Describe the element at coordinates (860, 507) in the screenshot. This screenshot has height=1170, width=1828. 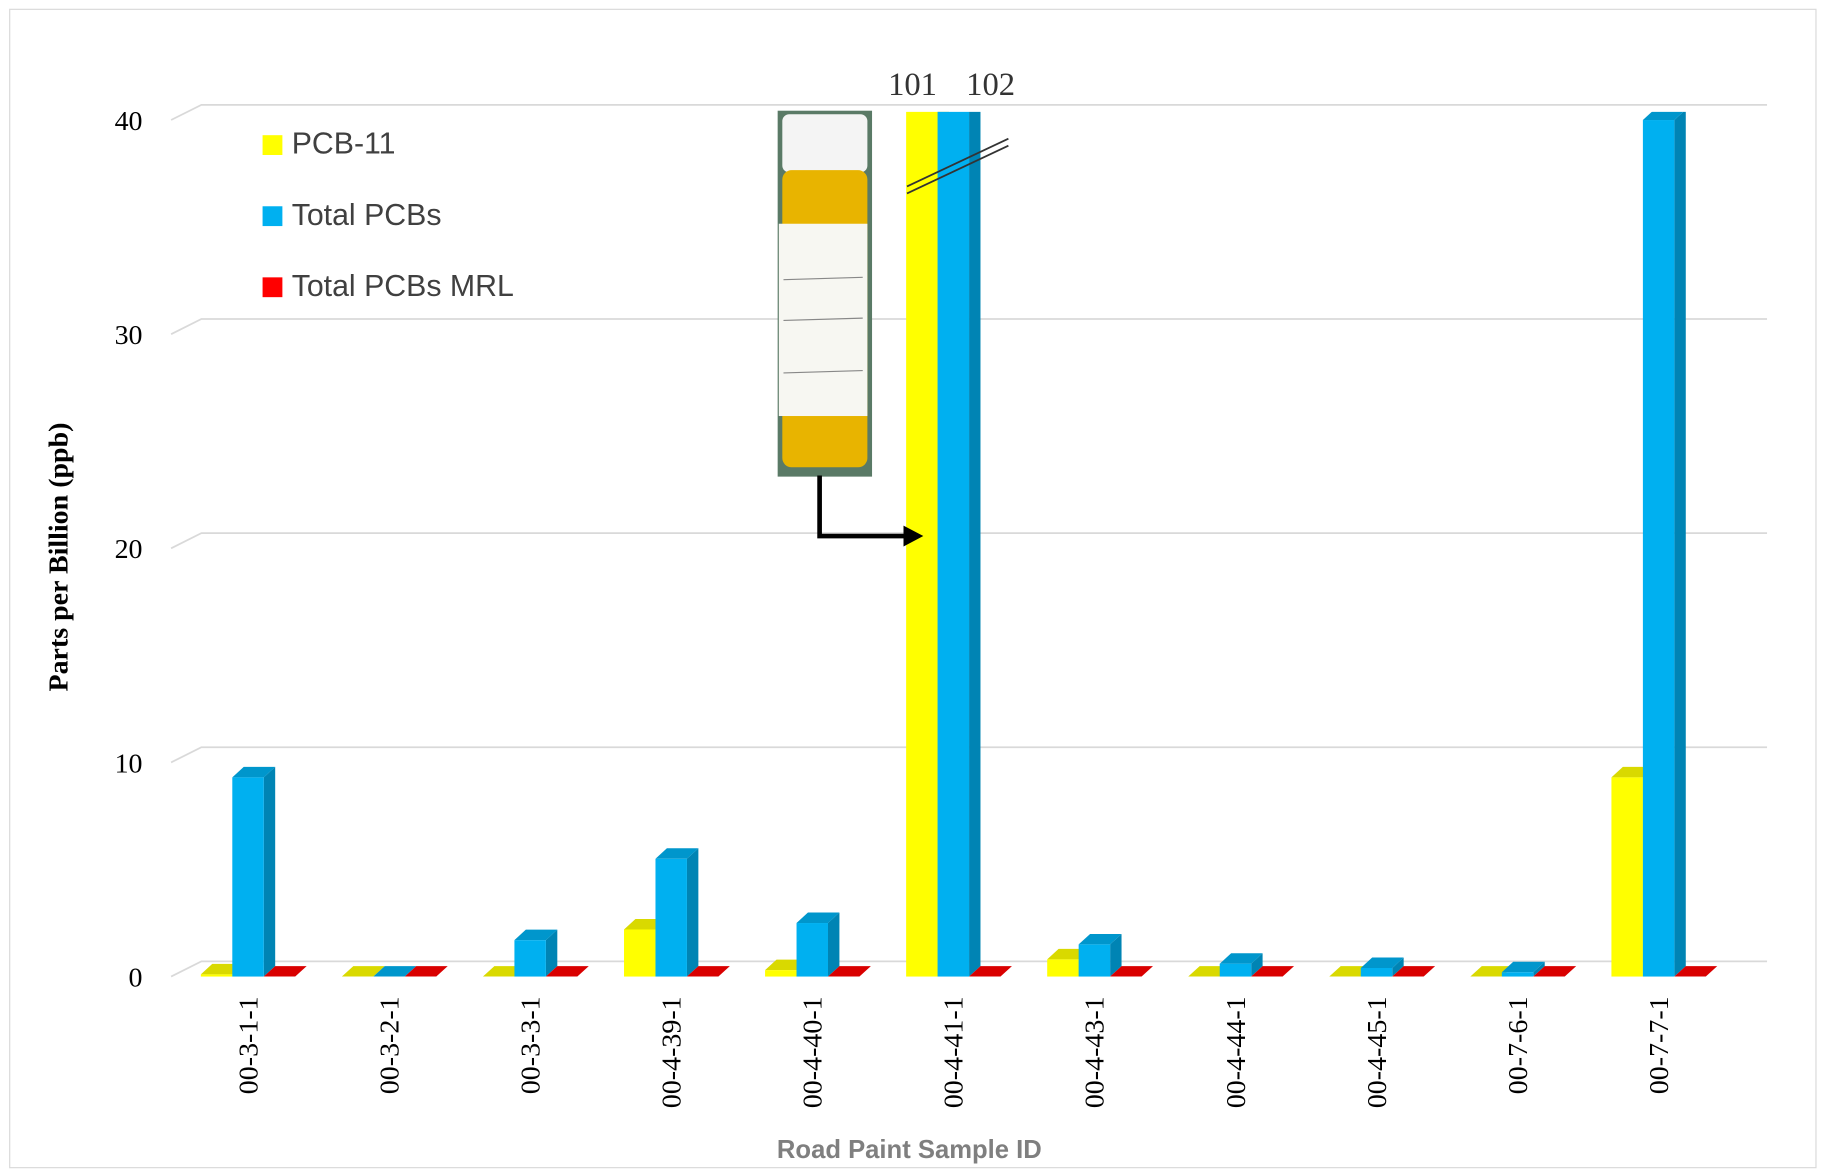
I see `arrow` at that location.